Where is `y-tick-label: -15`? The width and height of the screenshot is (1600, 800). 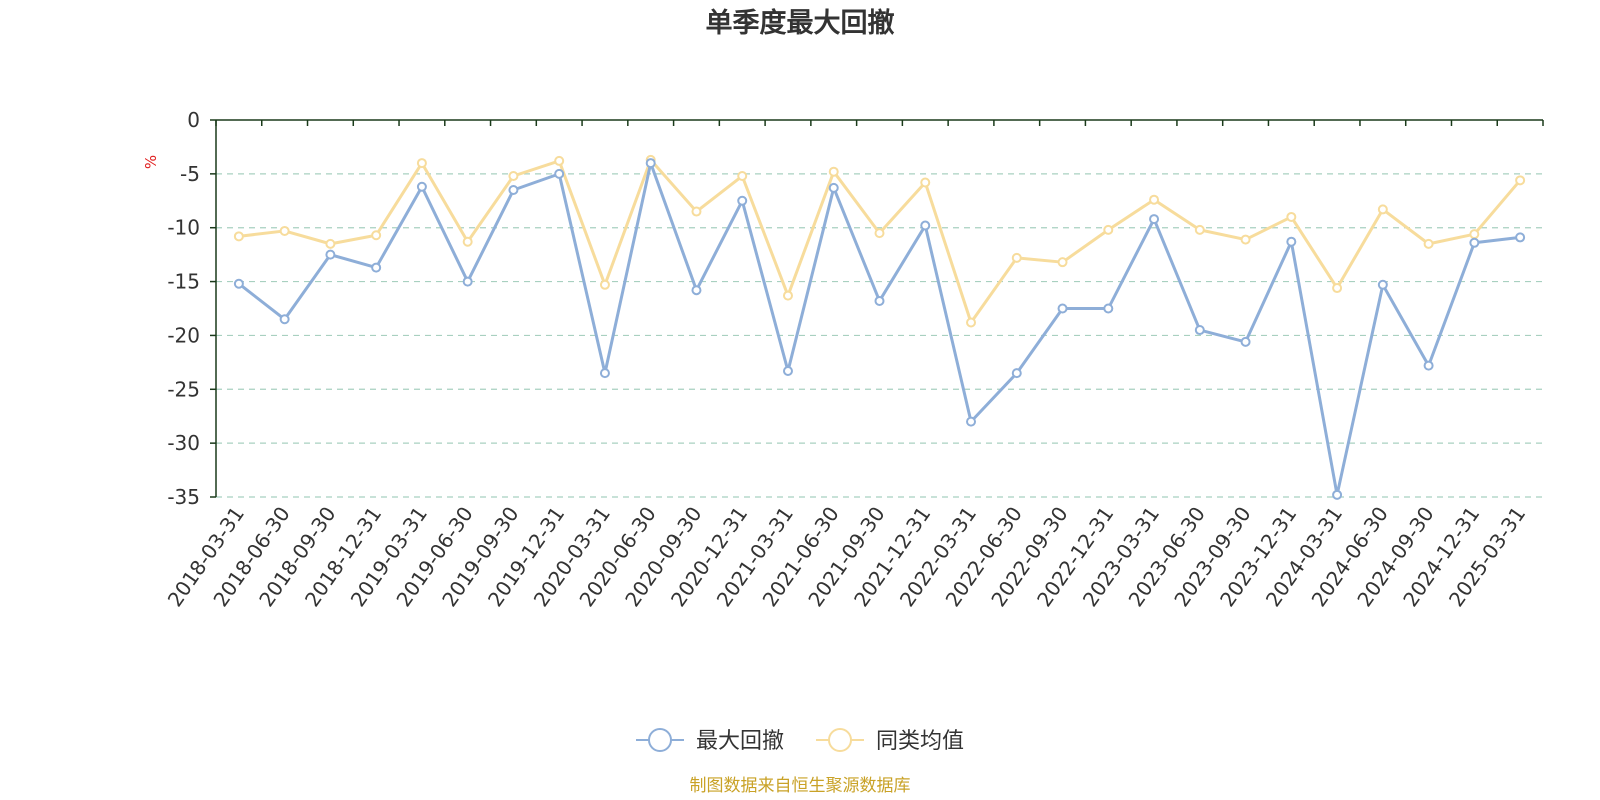 y-tick-label: -15 is located at coordinates (183, 282).